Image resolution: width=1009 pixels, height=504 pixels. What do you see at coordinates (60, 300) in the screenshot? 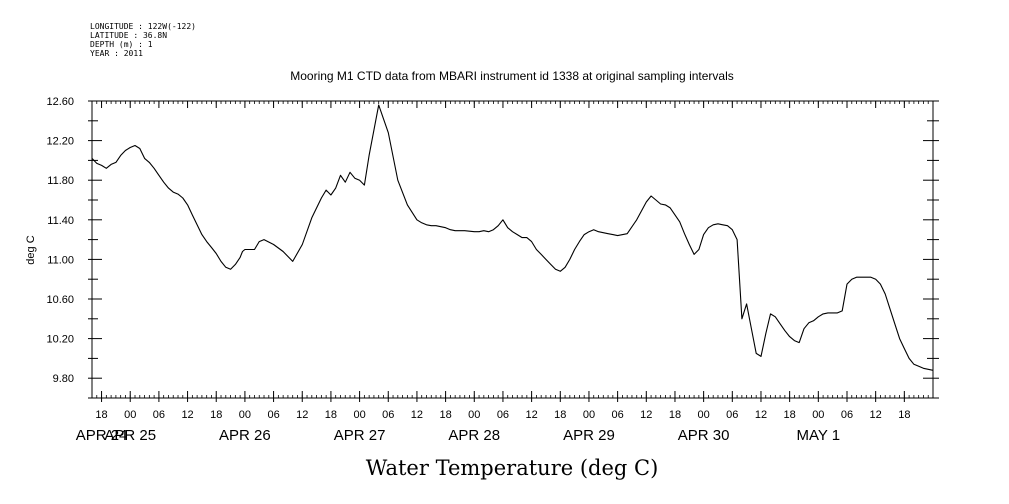
I see `y-tick-label: 10.60` at bounding box center [60, 300].